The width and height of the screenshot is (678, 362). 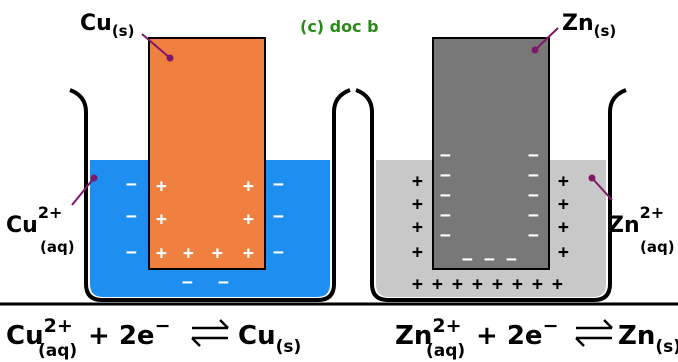 I want to click on copper-label-pointer-dot, so click(x=170, y=58).